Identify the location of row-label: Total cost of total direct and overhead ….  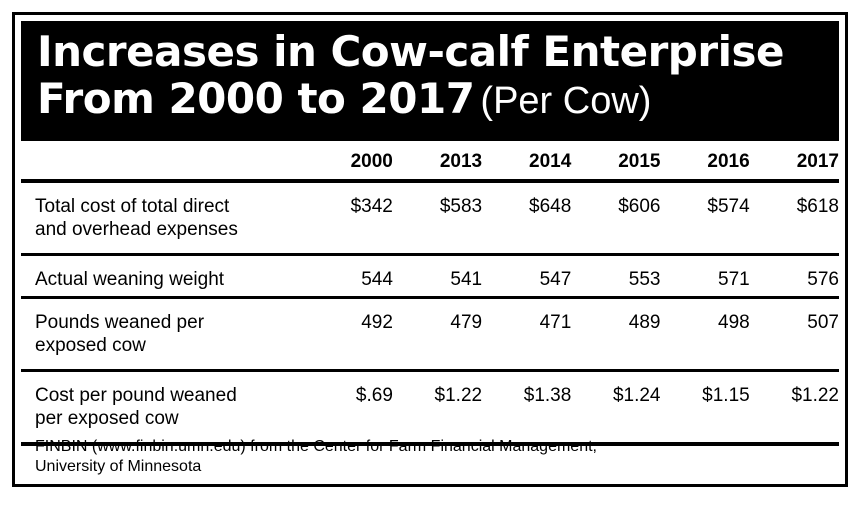
(162, 218).